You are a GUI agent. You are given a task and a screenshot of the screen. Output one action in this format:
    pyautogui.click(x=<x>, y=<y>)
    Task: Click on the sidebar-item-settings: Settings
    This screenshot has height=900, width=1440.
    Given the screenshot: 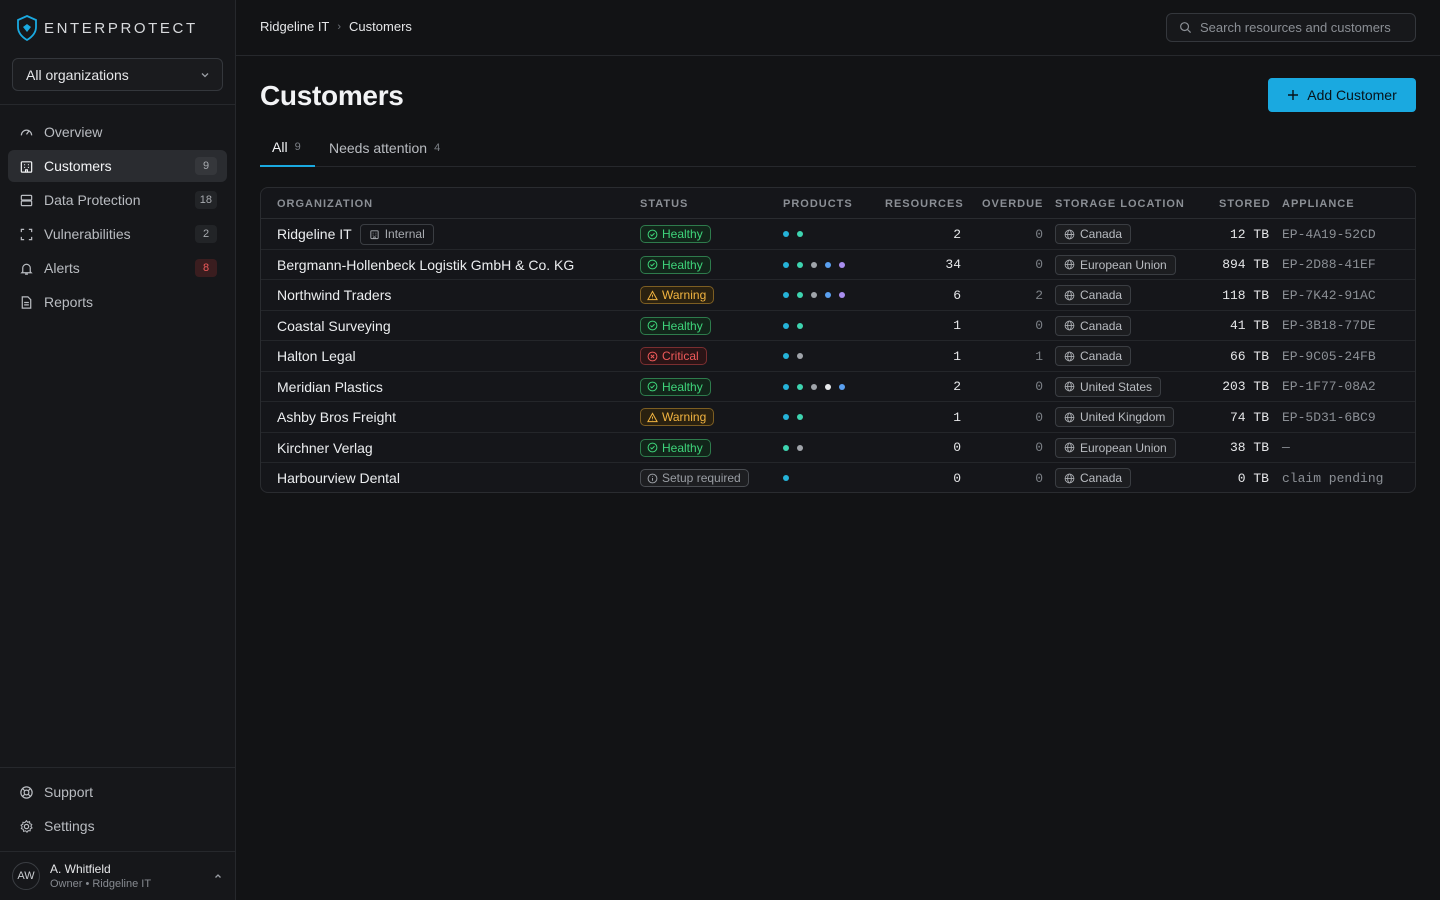 What is the action you would take?
    pyautogui.click(x=117, y=826)
    